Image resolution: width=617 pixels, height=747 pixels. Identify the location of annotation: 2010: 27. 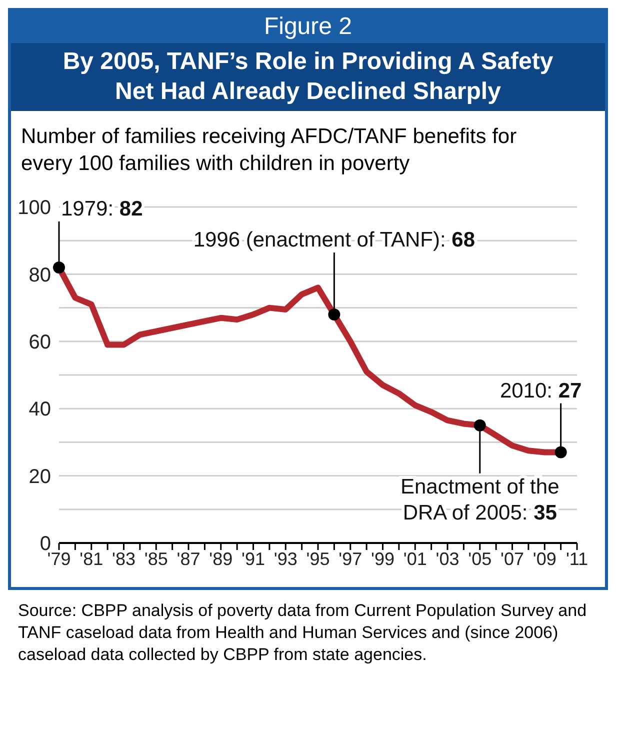
(541, 390).